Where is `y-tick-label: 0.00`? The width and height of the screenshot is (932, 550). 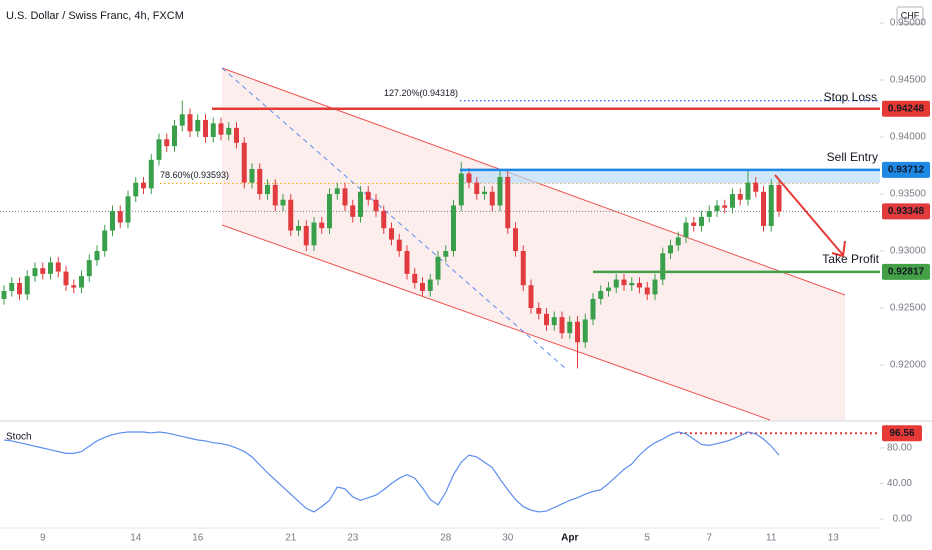
y-tick-label: 0.00 is located at coordinates (903, 519).